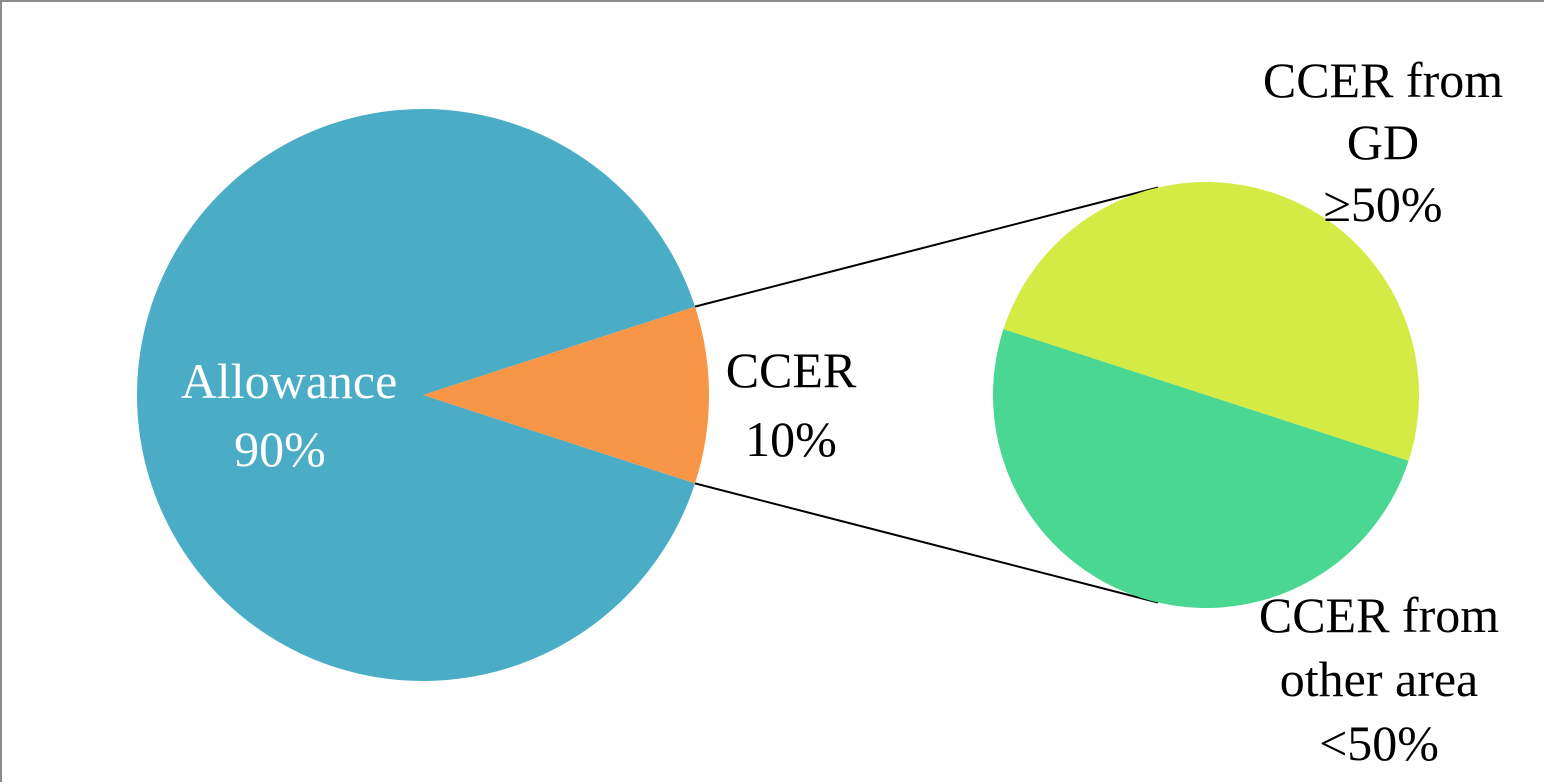 The image size is (1544, 784). I want to click on slice-label-ccer-gd-line2: GD, so click(1383, 142).